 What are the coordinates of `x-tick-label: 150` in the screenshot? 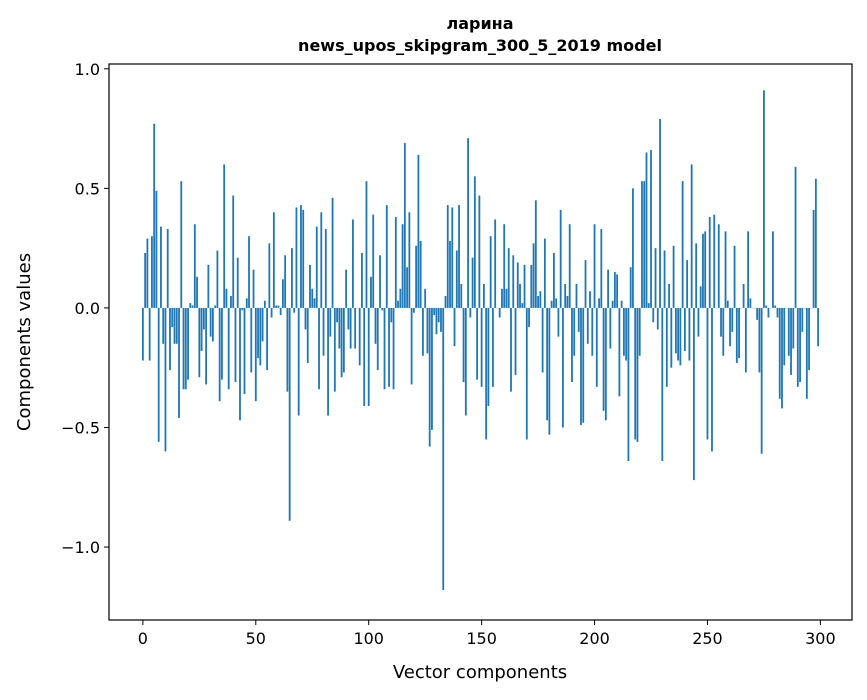 It's located at (481, 638).